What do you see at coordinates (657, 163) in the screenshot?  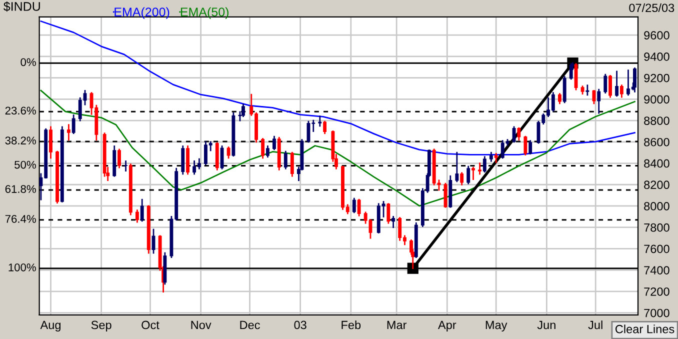 I see `y-tick-label: 8400` at bounding box center [657, 163].